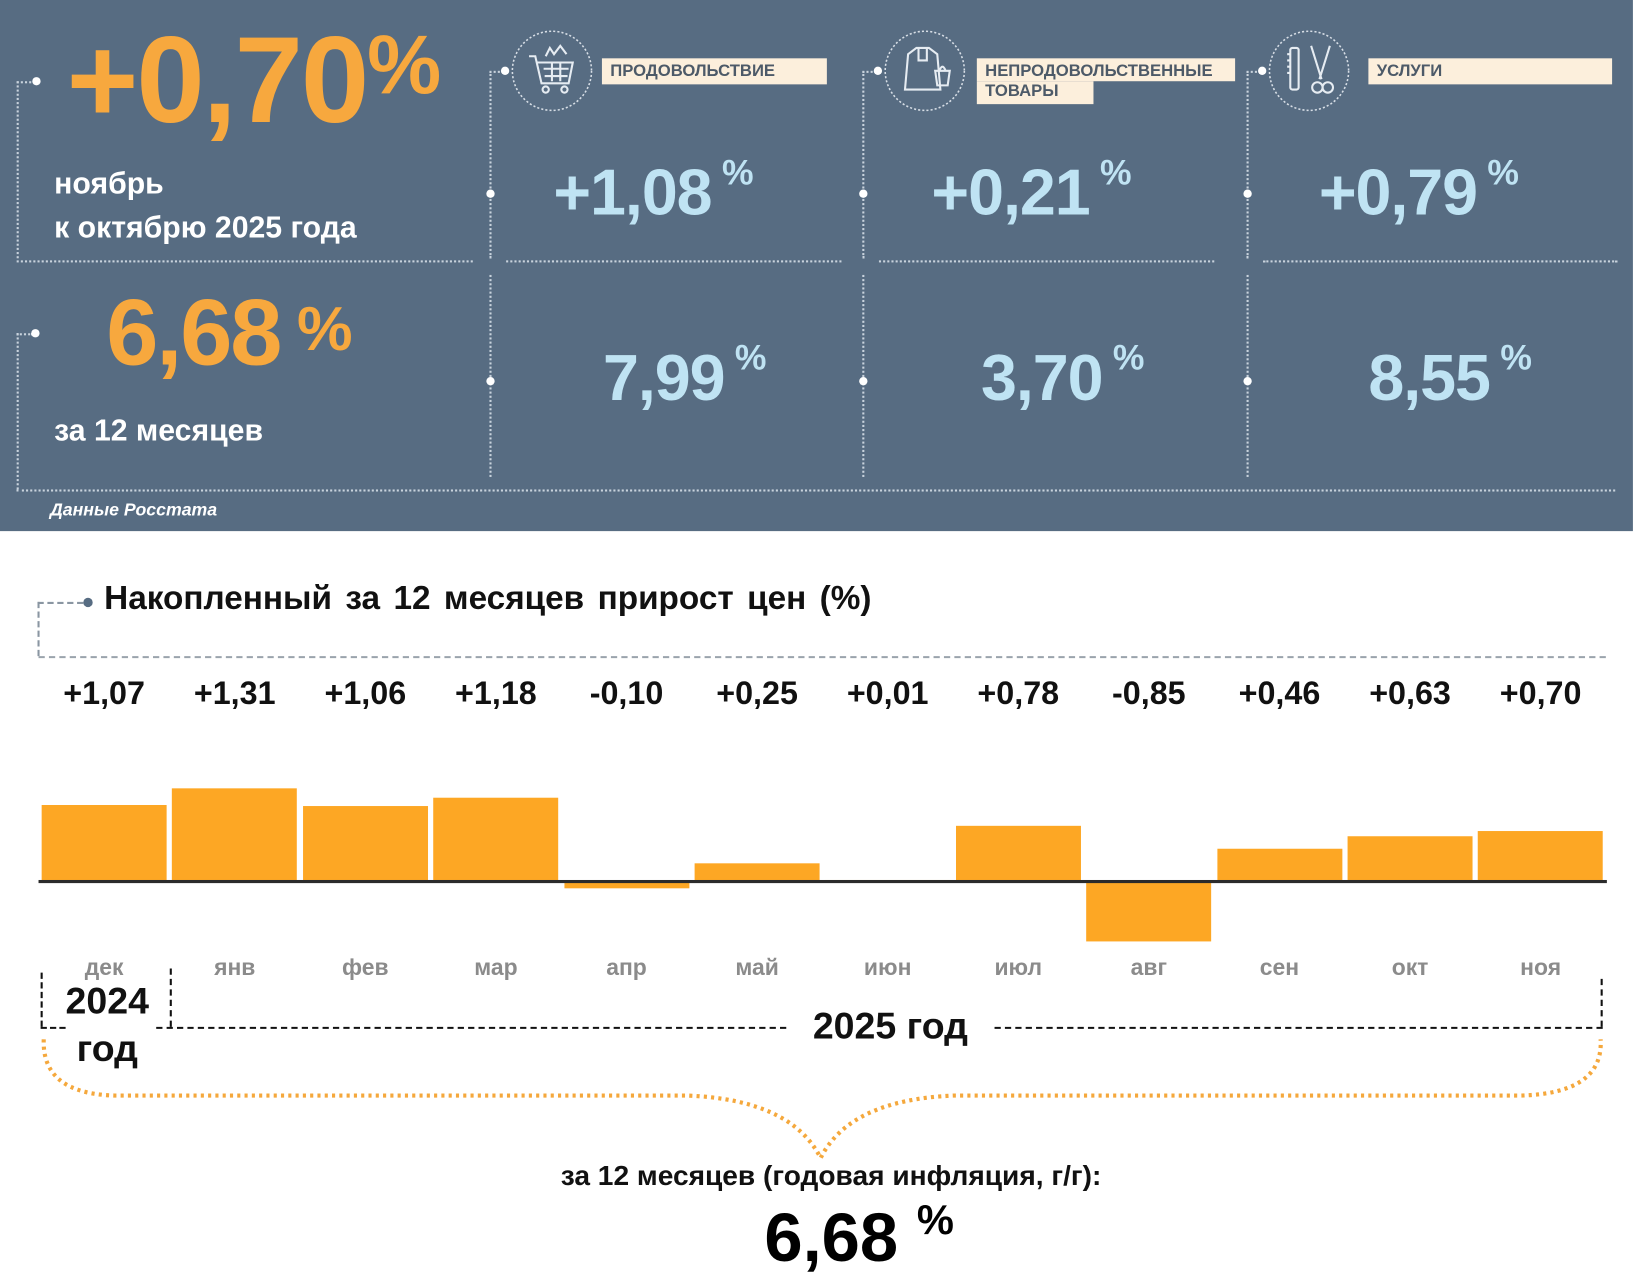  Describe the element at coordinates (104, 693) in the screenshot. I see `value-label: +1,07` at that location.